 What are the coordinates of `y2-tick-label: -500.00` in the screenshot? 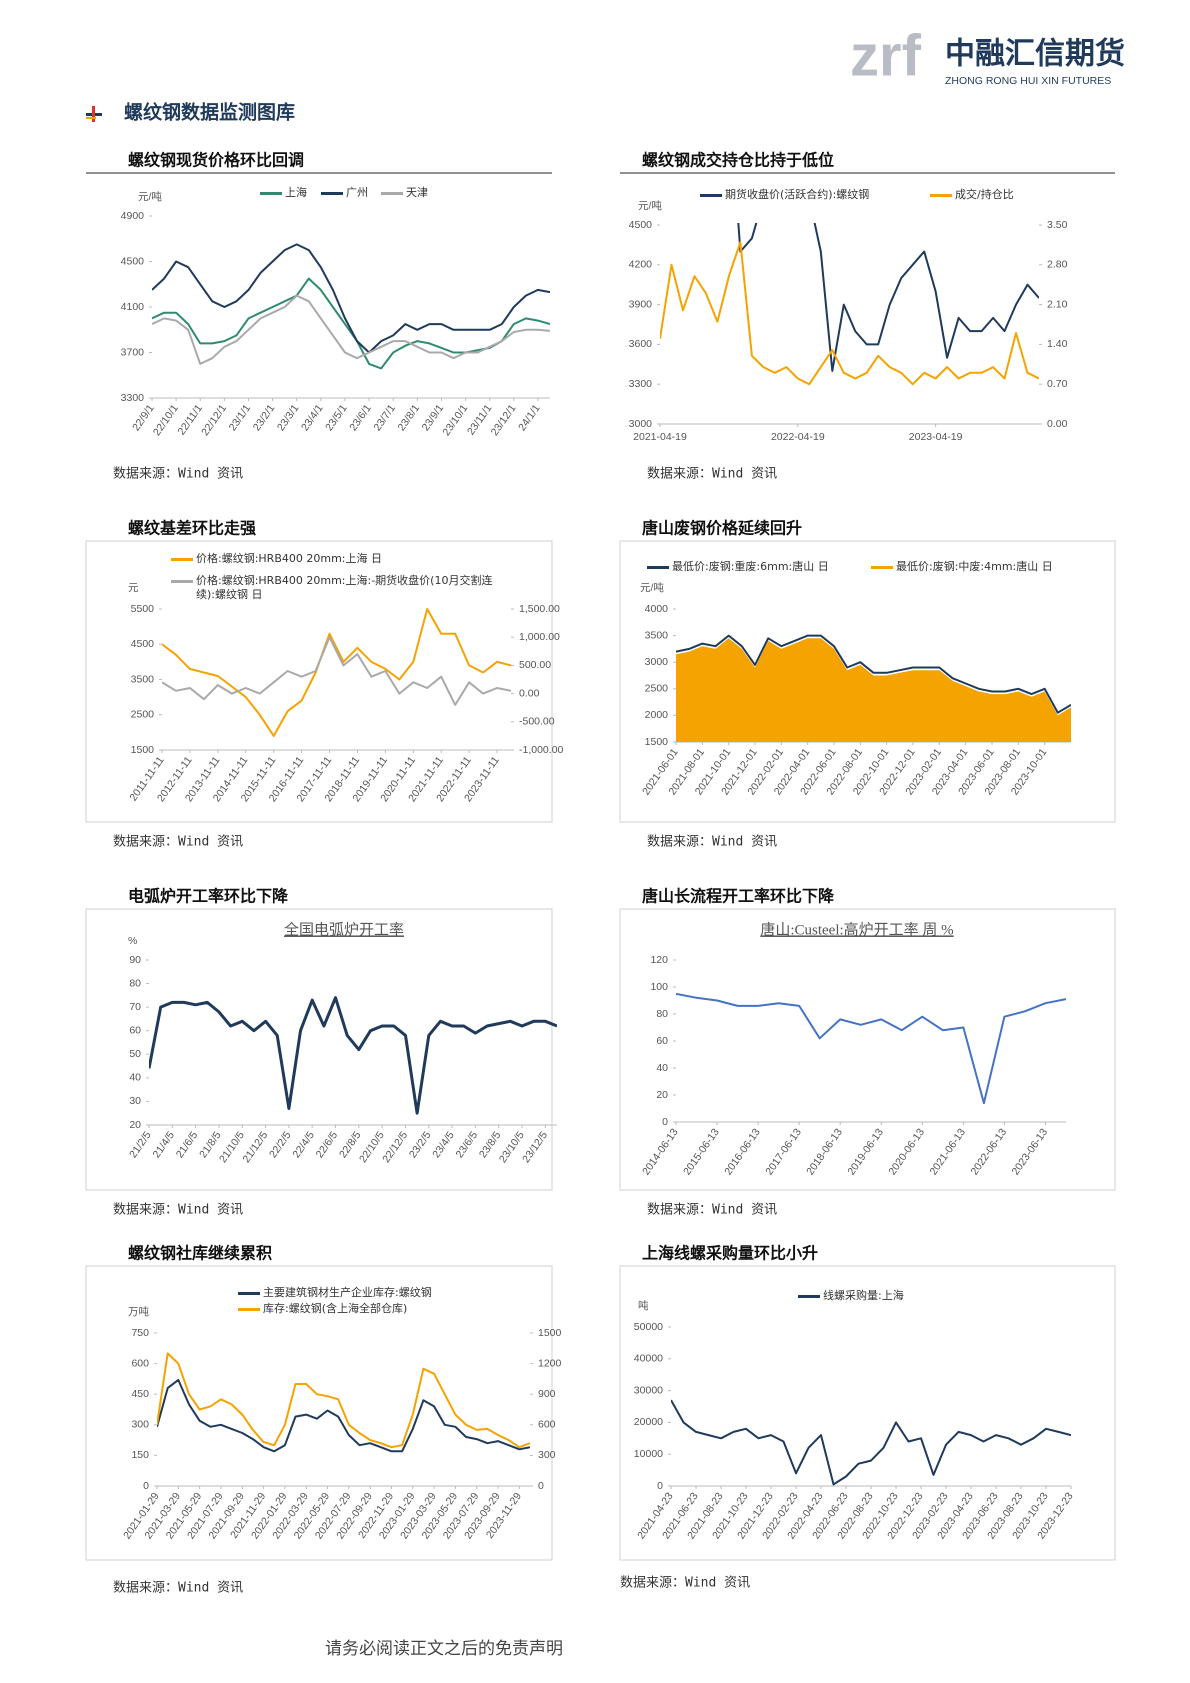 It's located at (537, 722).